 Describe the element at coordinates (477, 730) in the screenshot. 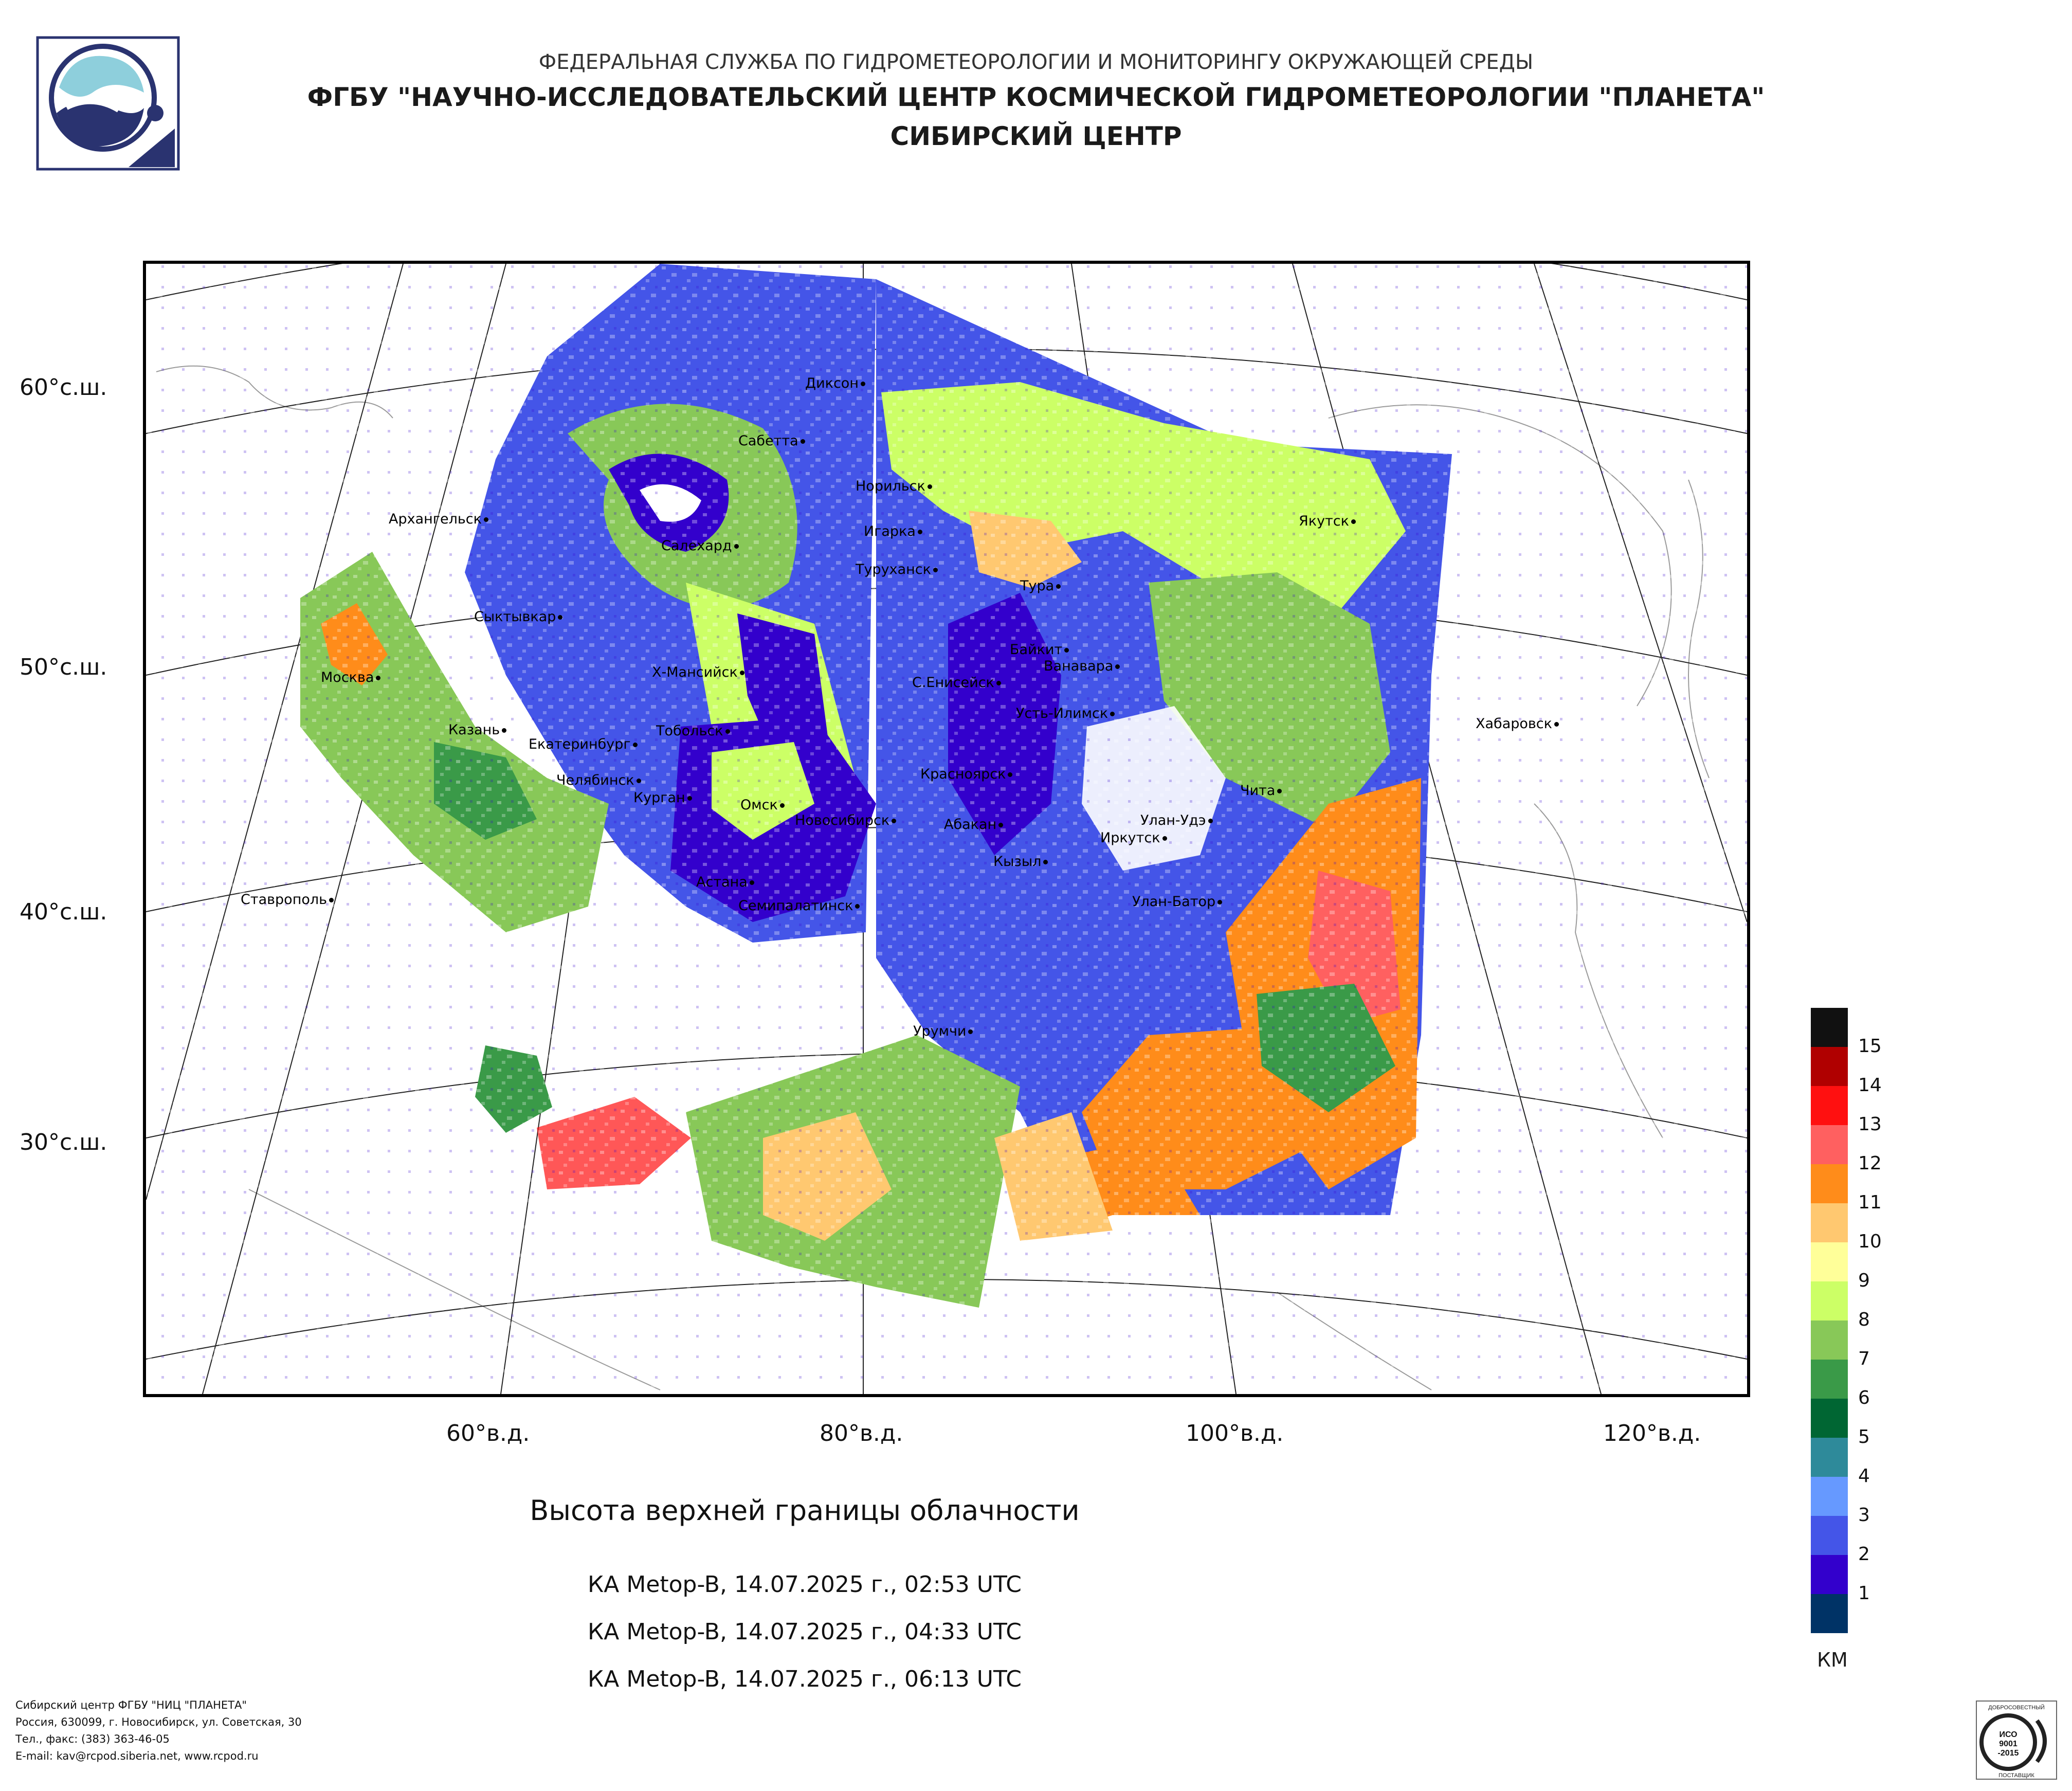

I see `city-label: Казань` at that location.